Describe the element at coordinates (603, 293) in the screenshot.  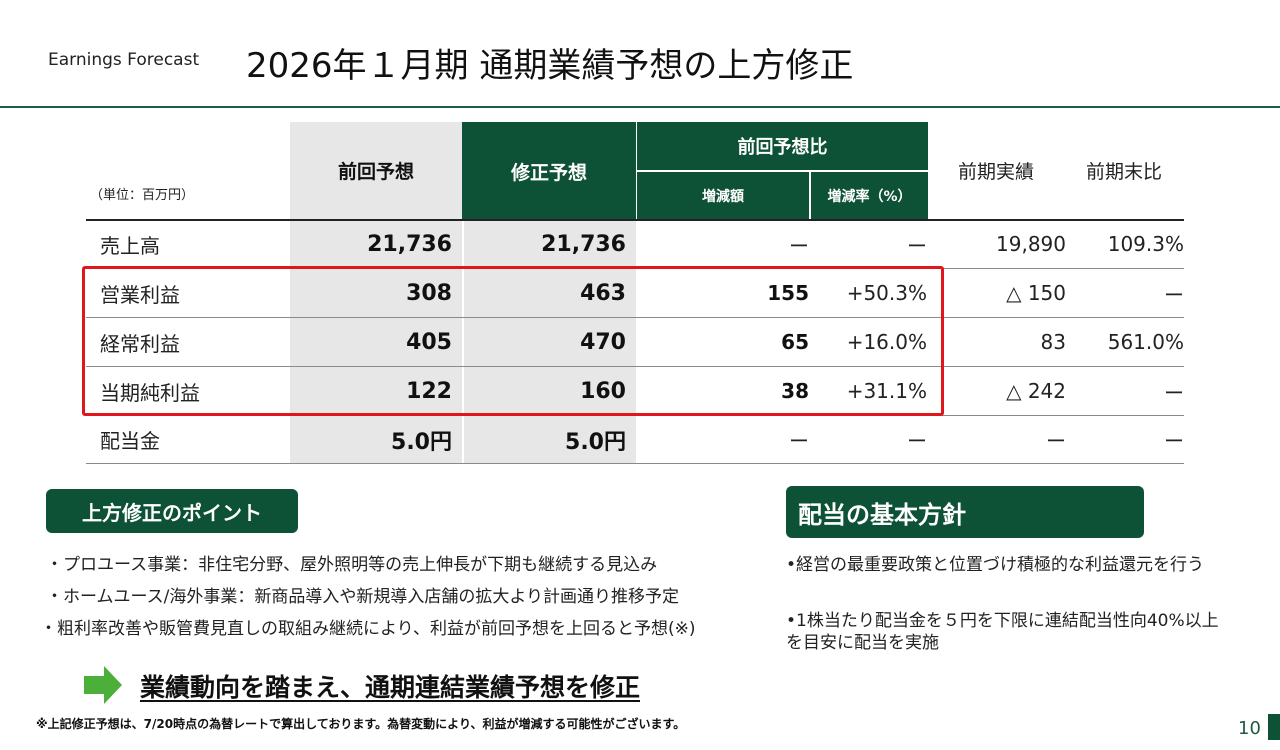
I see `cell-revised: 463` at that location.